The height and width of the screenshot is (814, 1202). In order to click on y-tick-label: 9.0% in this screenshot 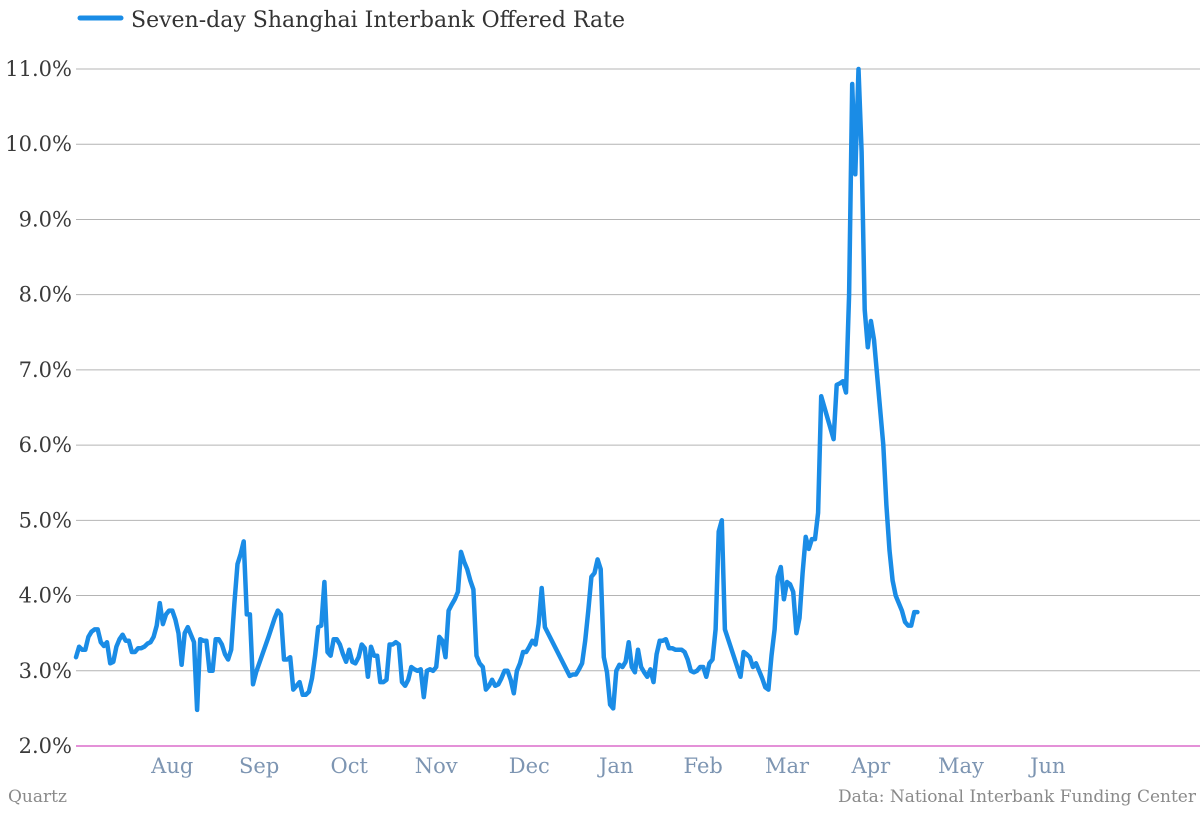, I will do `click(45, 219)`.